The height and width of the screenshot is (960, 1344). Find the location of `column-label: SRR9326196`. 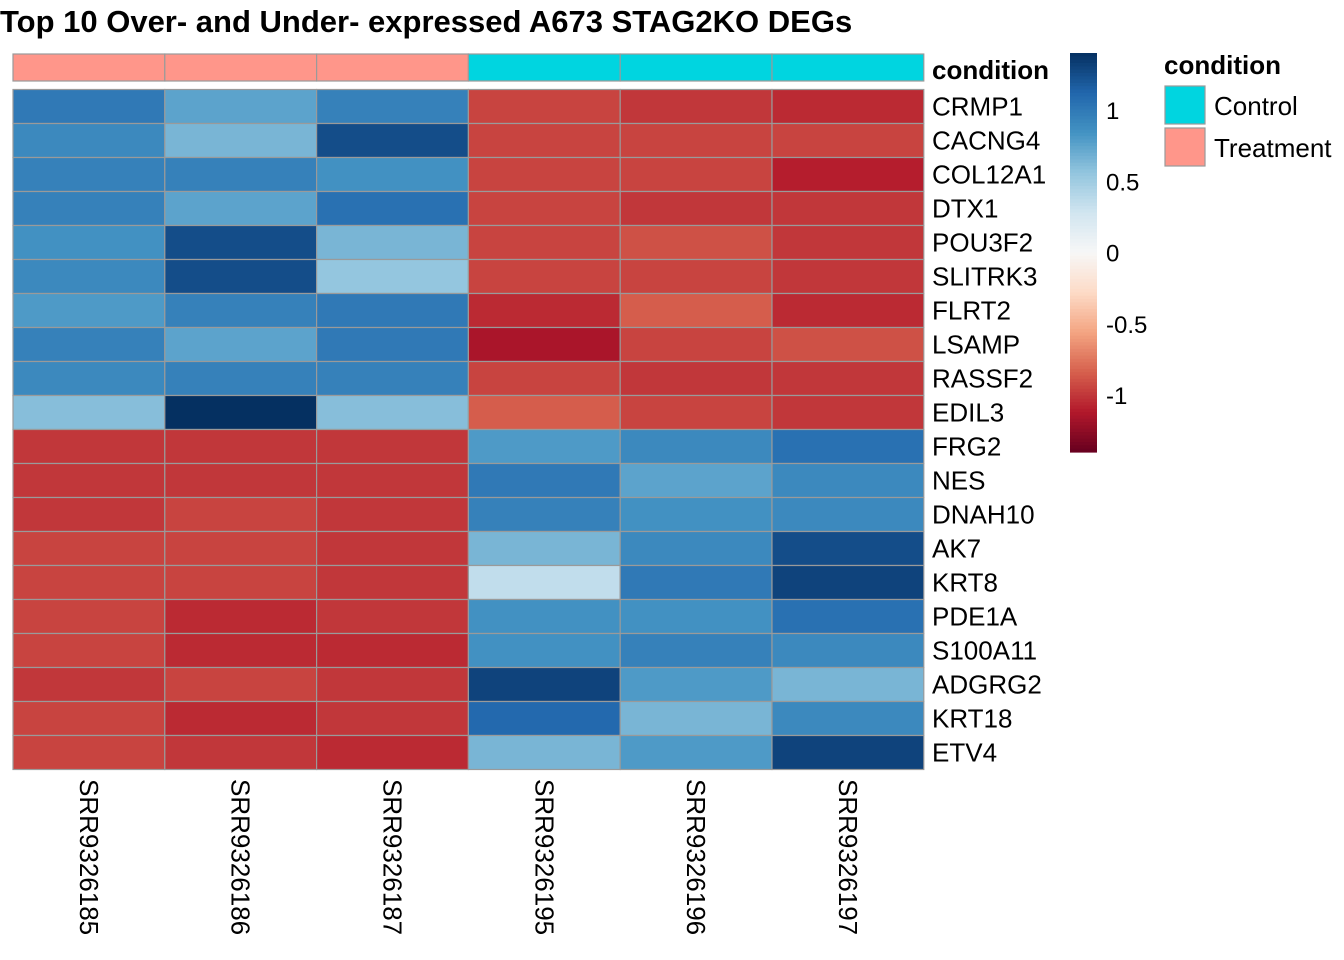

column-label: SRR9326196 is located at coordinates (696, 857).